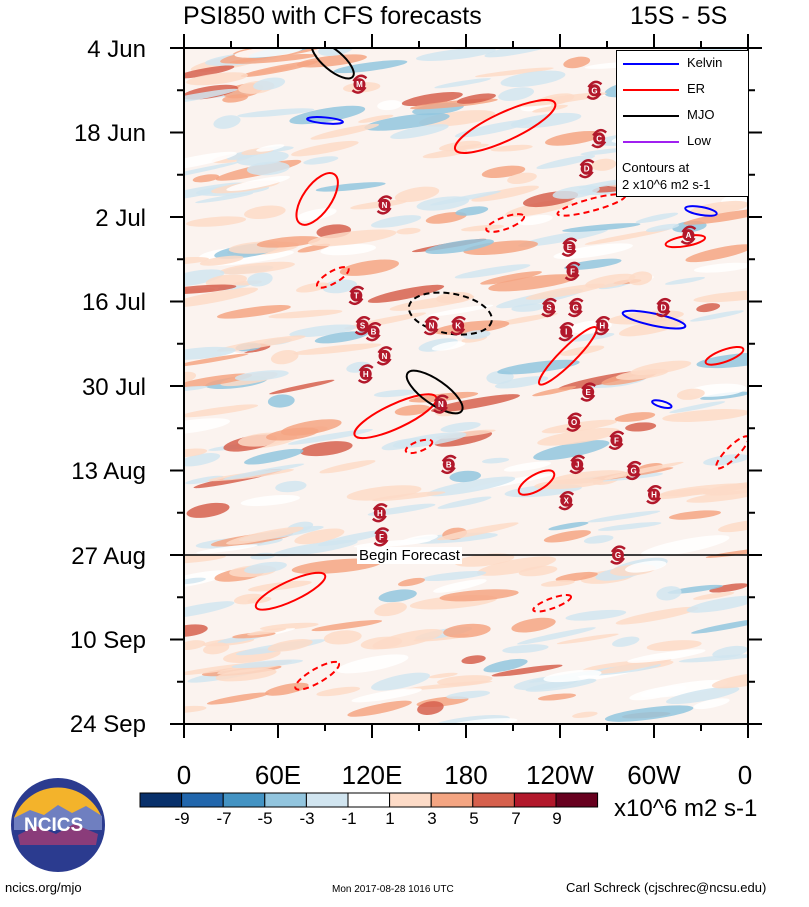 The width and height of the screenshot is (809, 907). What do you see at coordinates (745, 775) in the screenshot?
I see `x-tick-label: 0` at bounding box center [745, 775].